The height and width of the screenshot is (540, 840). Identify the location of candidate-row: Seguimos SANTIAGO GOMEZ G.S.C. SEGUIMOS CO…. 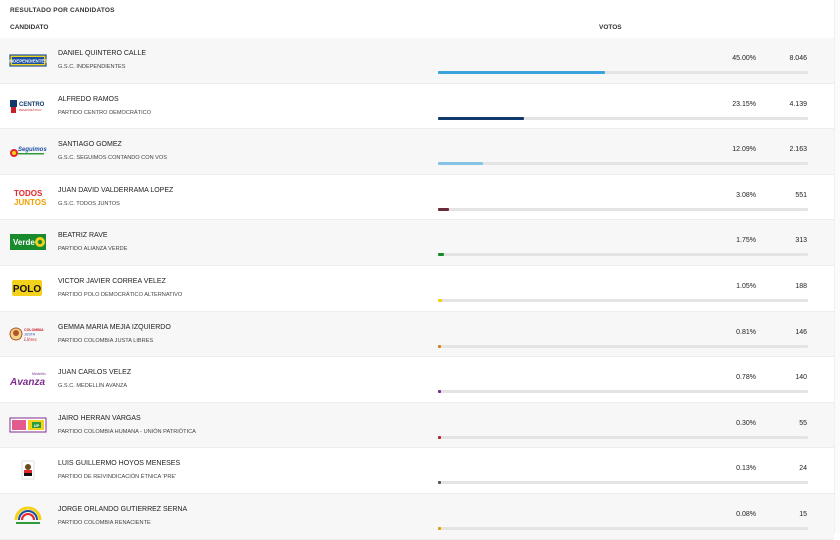
(417, 152).